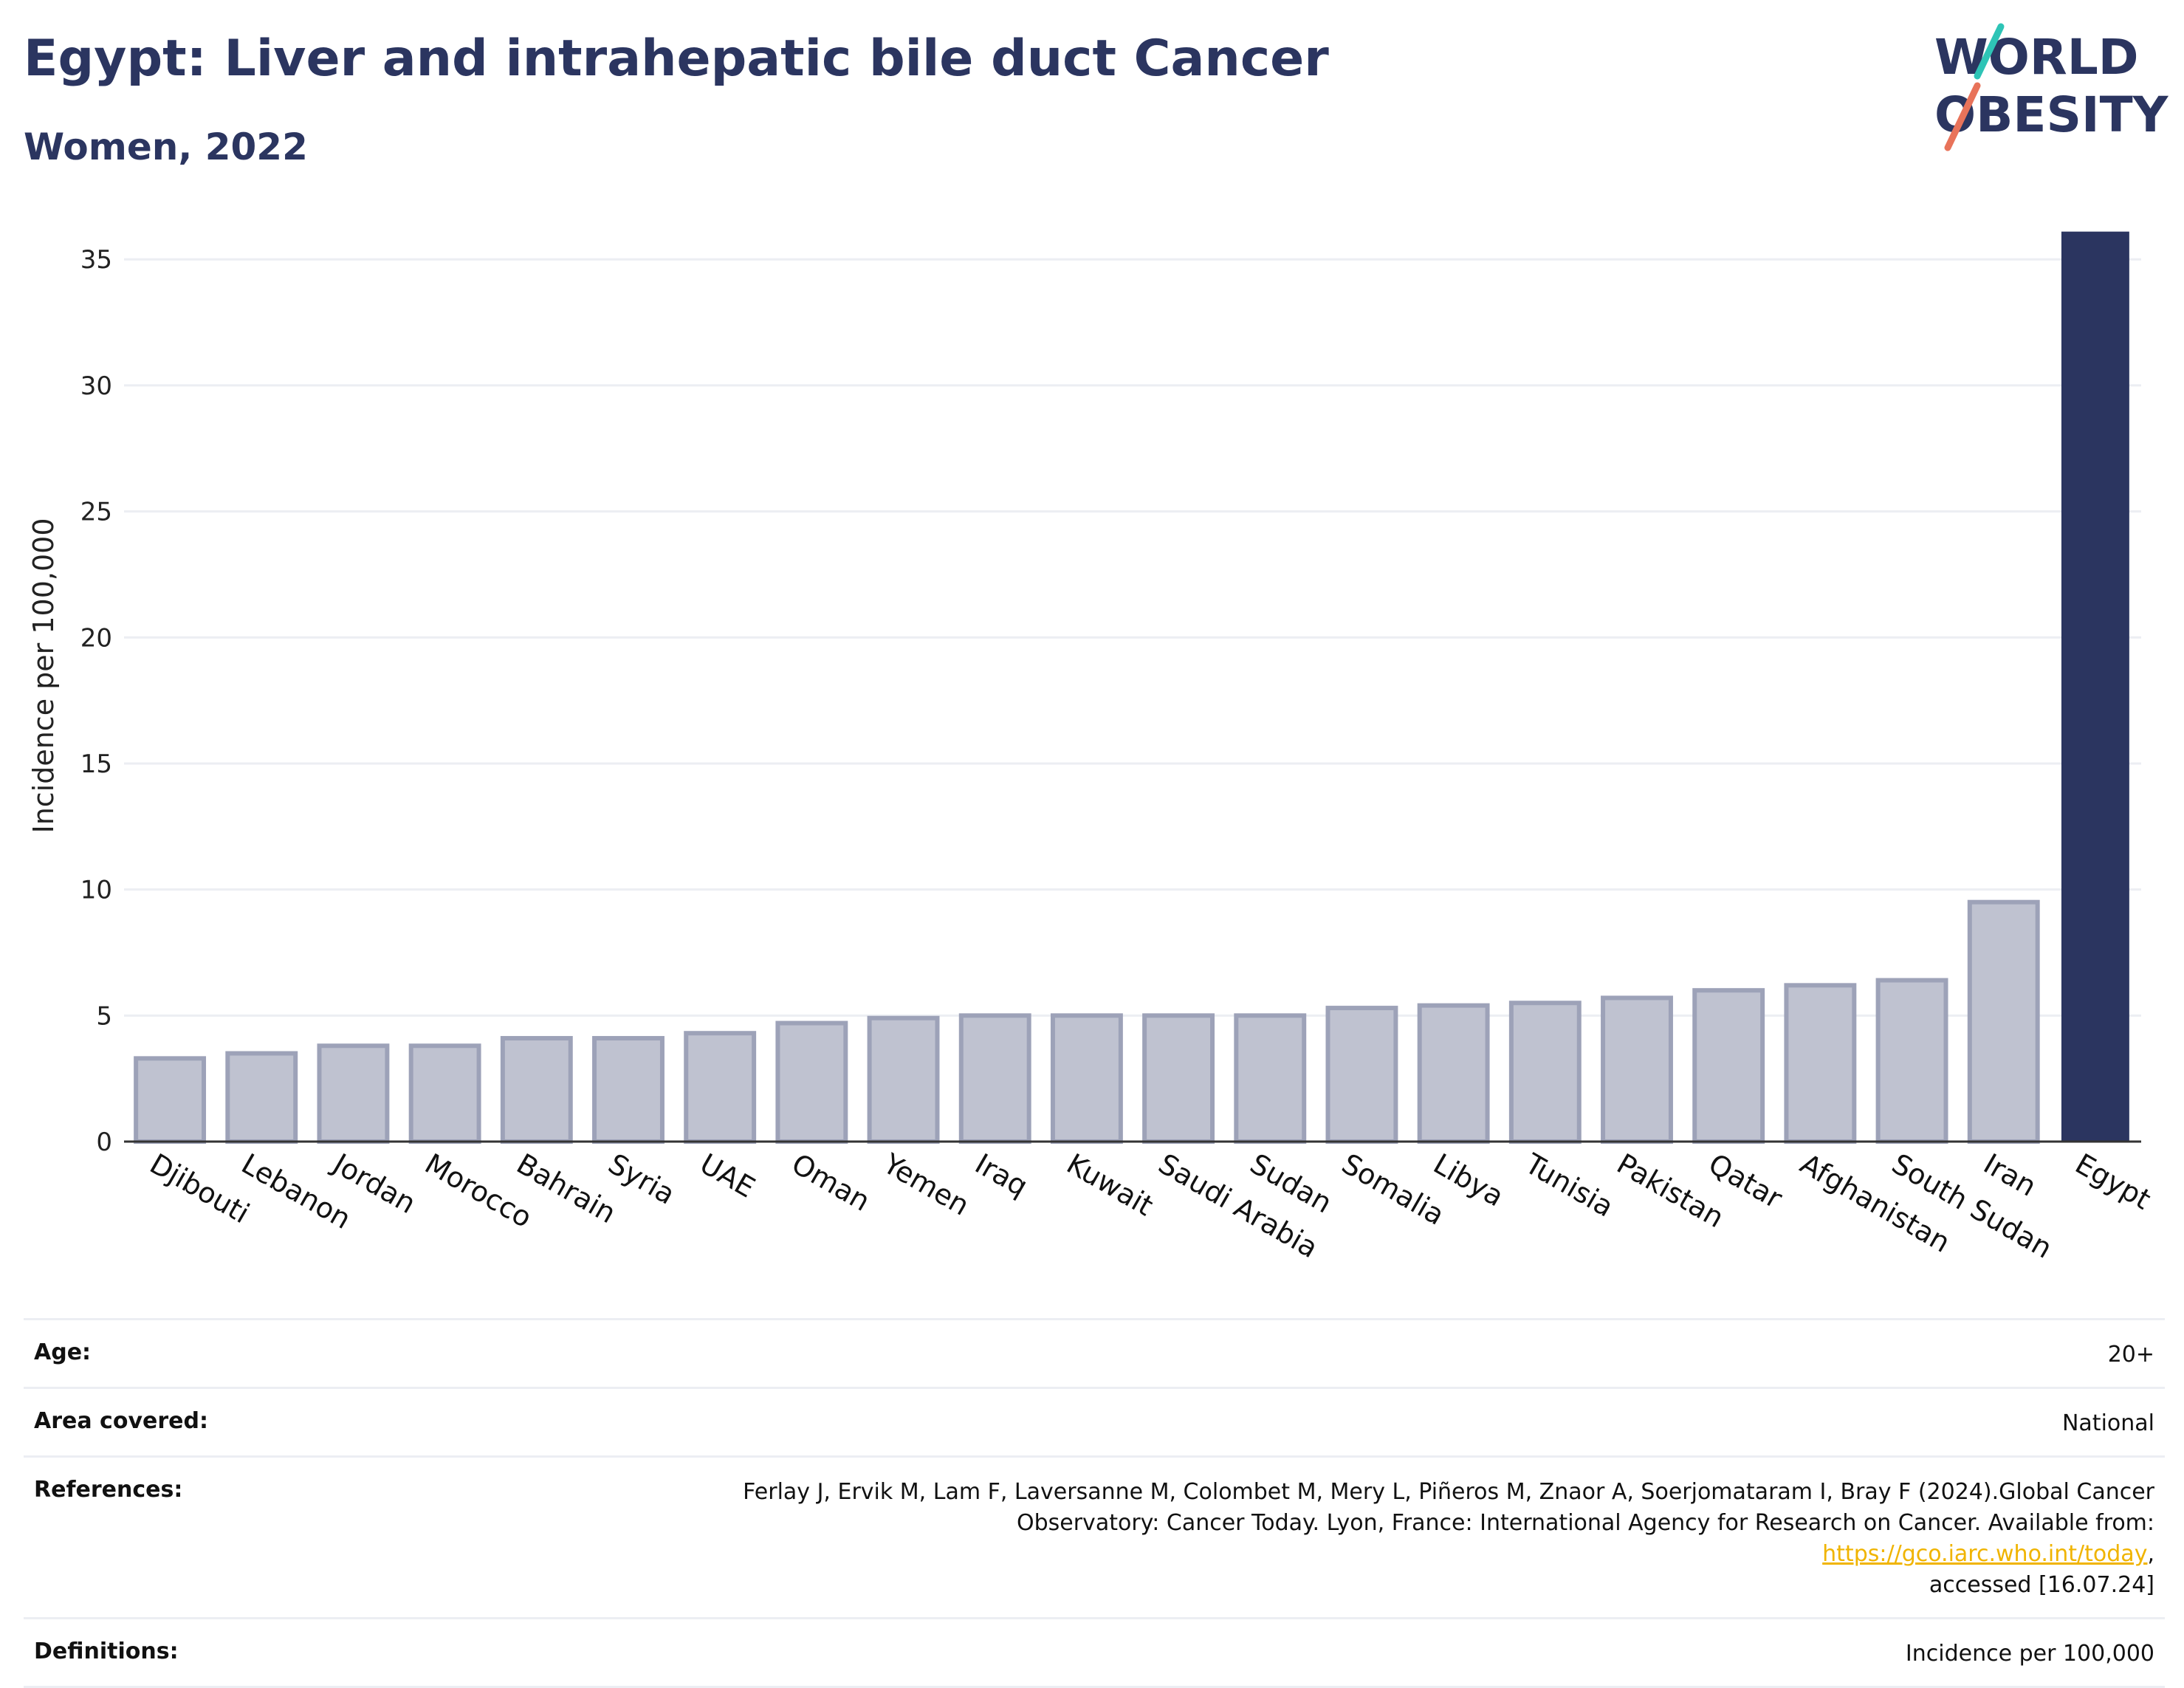  What do you see at coordinates (200, 1188) in the screenshot?
I see `x-tick-label: Djibouti` at bounding box center [200, 1188].